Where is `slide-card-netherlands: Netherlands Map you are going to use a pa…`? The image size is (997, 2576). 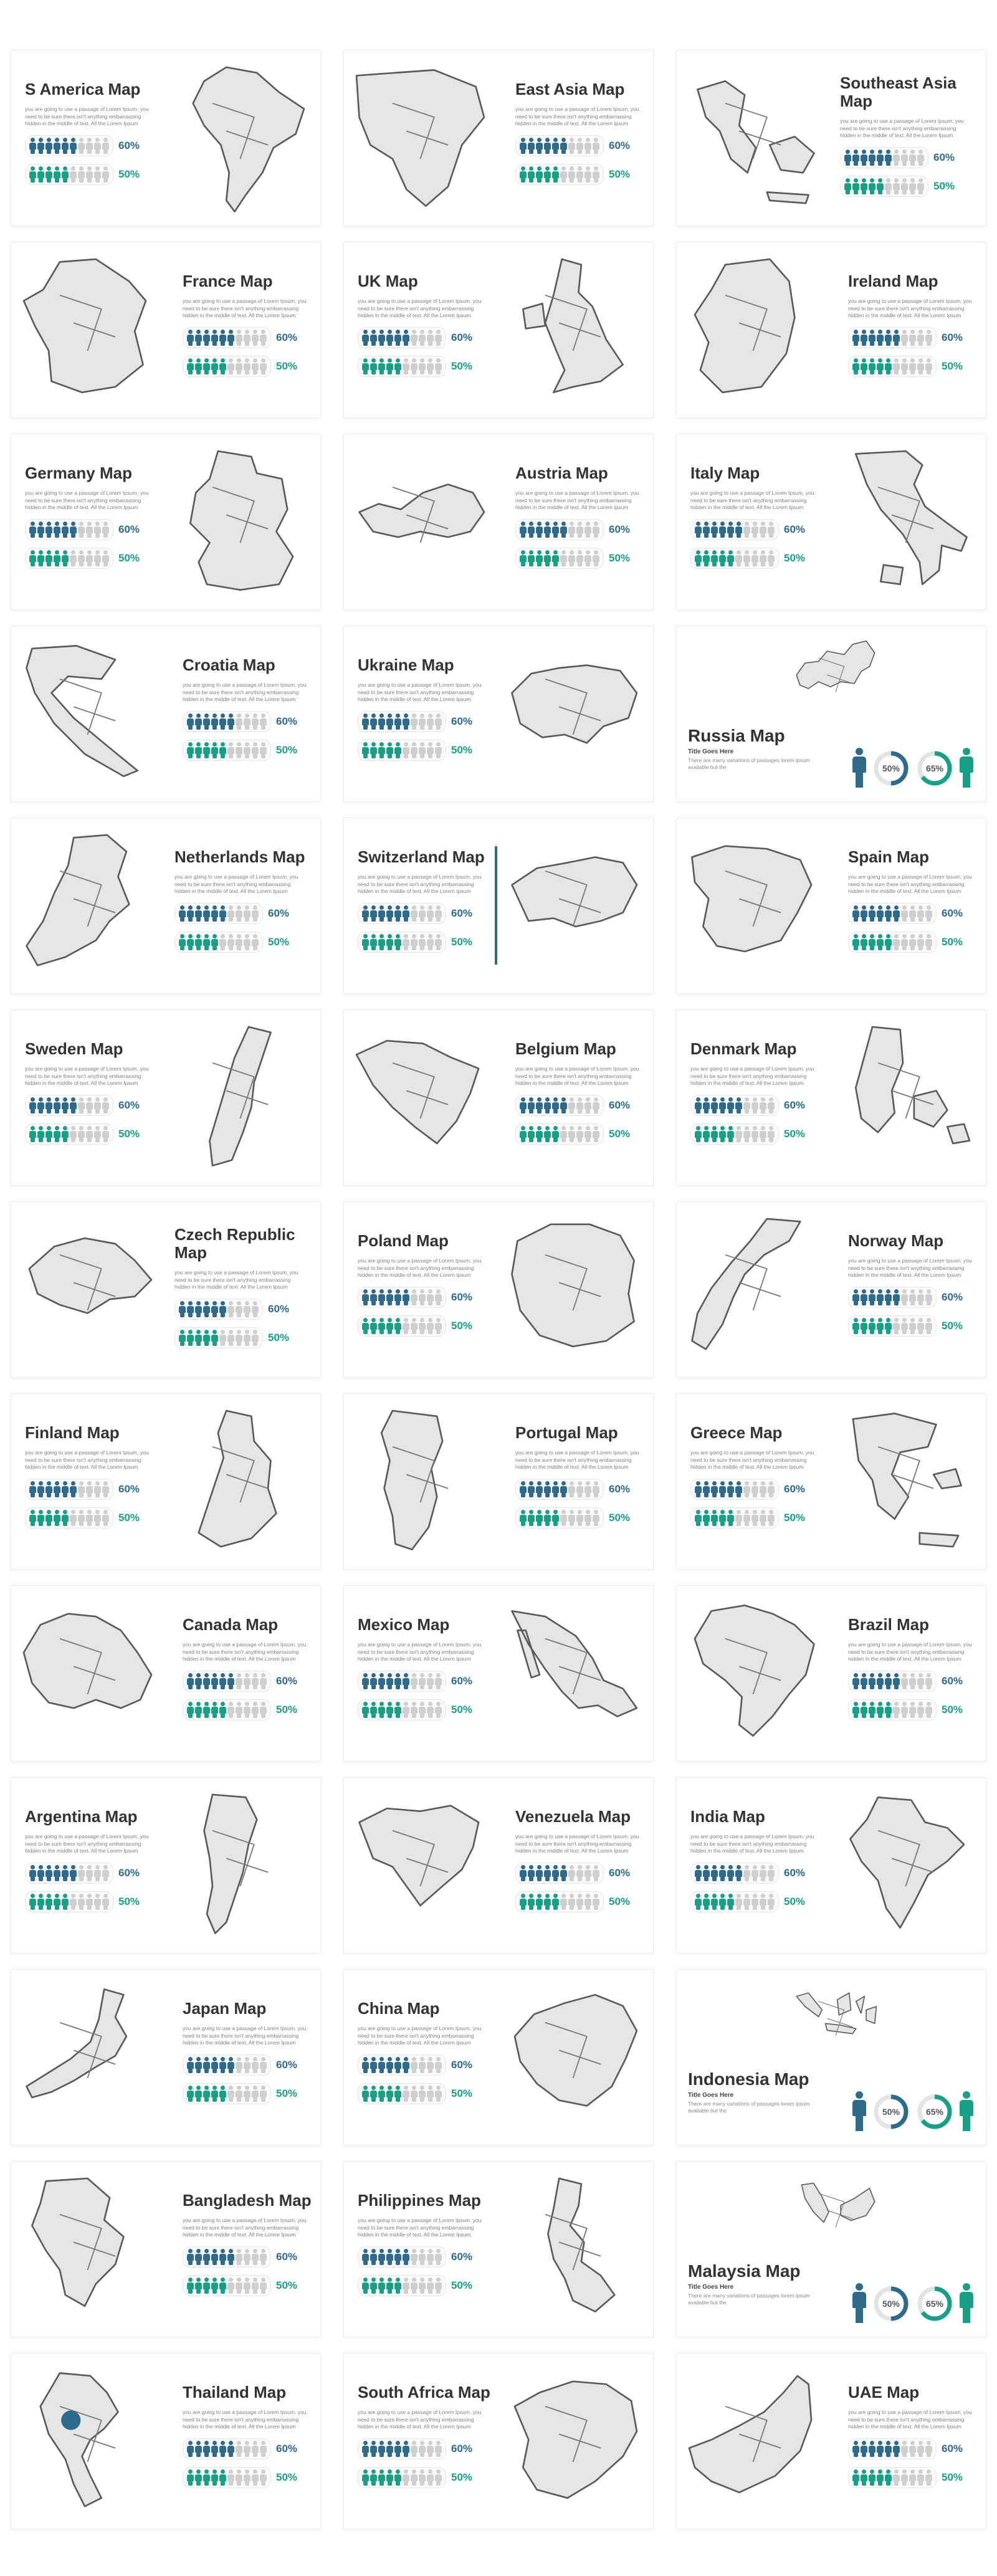 slide-card-netherlands: Netherlands Map you are going to use a pa… is located at coordinates (166, 906).